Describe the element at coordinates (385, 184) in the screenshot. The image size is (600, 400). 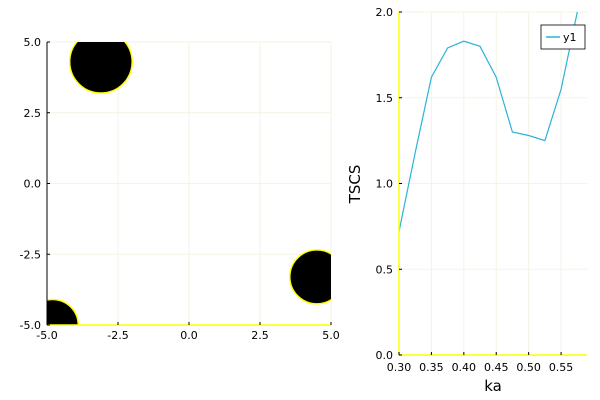
I see `y-tick-label: 1.0` at that location.